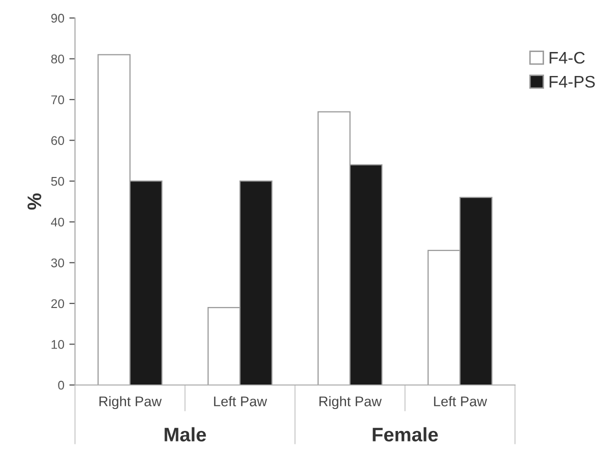 This screenshot has height=454, width=607. I want to click on legend-label: F4-PS, so click(572, 82).